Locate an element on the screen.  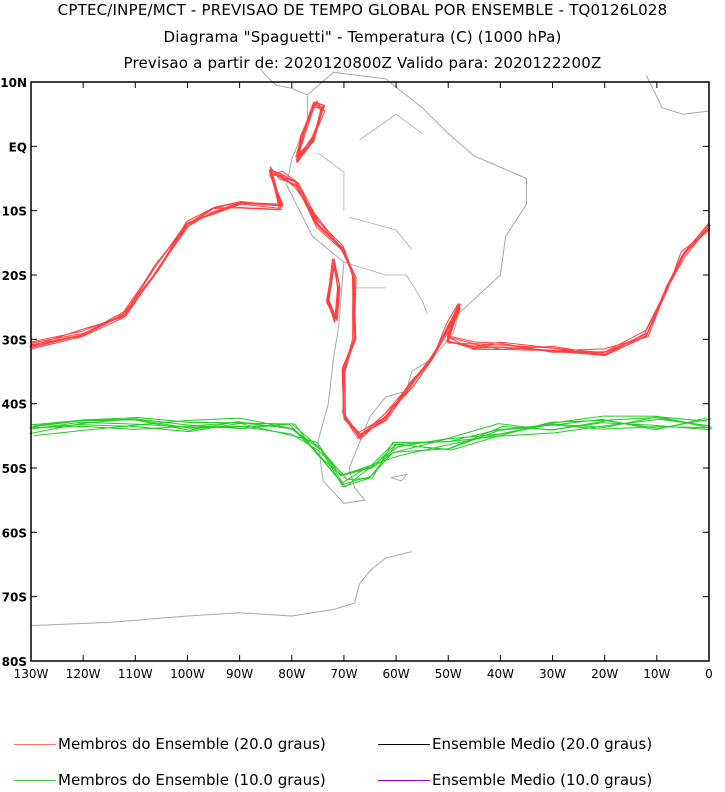
lat-tick-label: 10N is located at coordinates (13, 83).